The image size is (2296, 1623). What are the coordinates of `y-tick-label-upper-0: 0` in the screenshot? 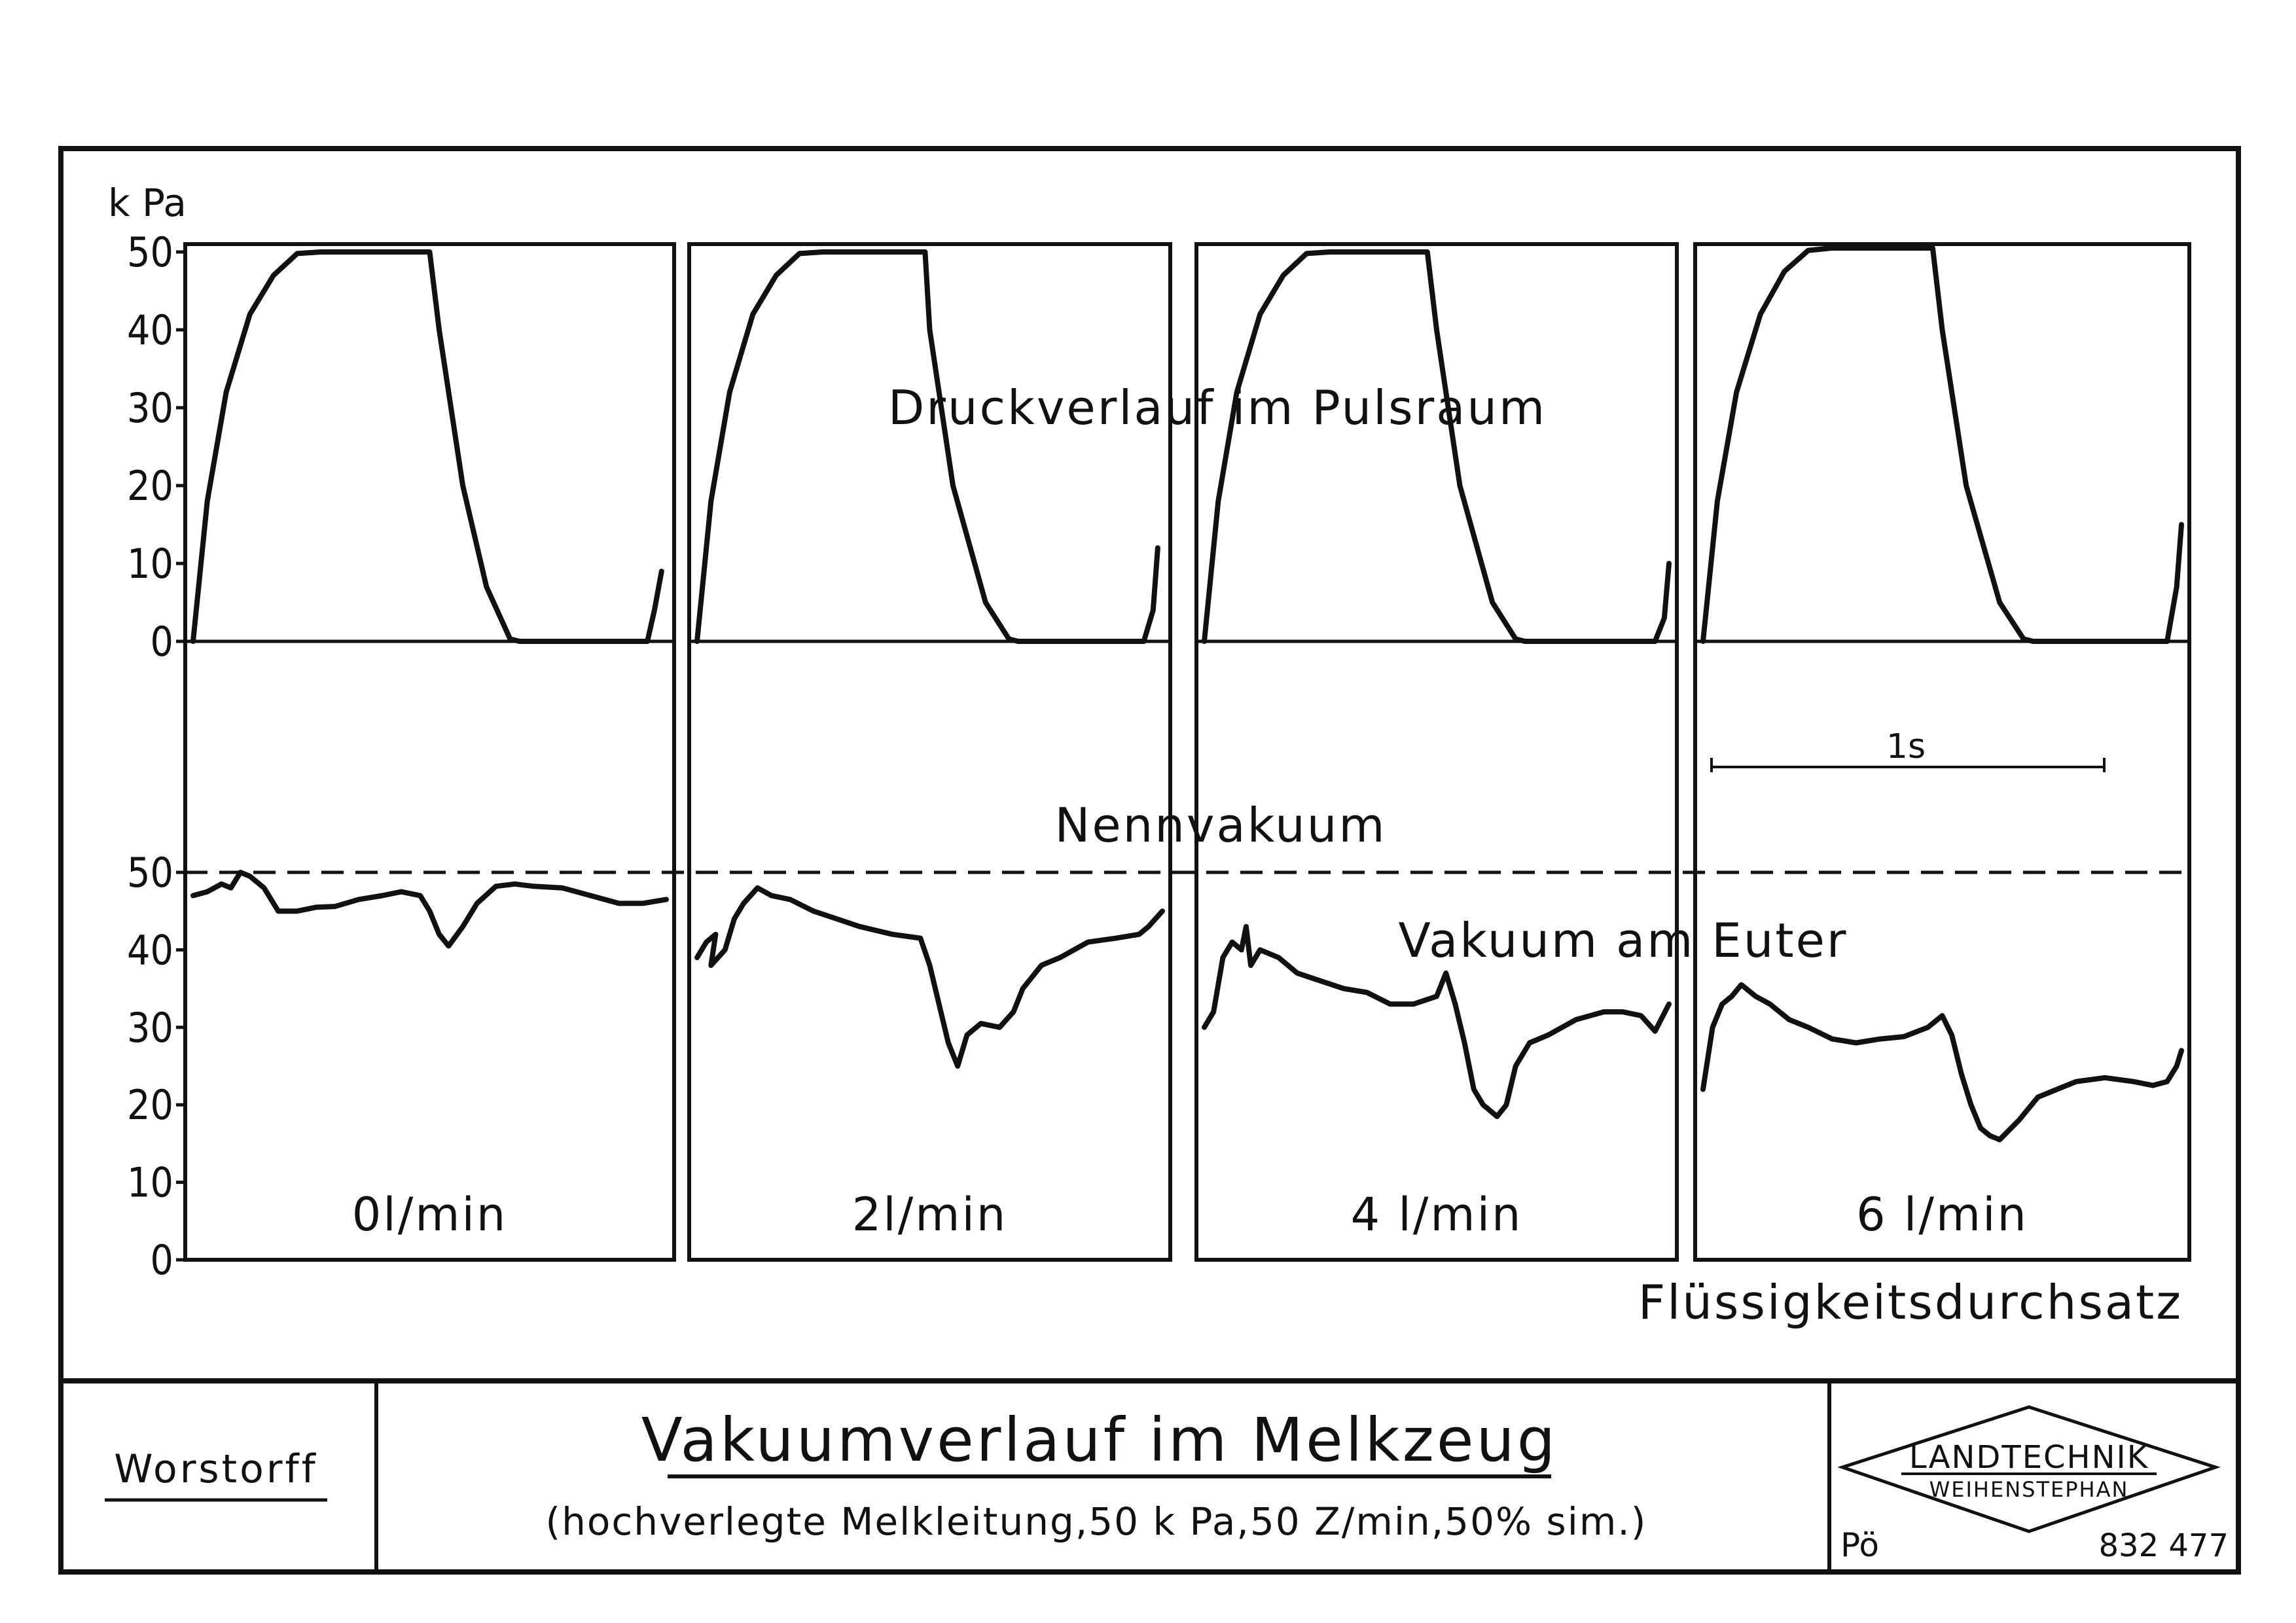 It's located at (162, 642).